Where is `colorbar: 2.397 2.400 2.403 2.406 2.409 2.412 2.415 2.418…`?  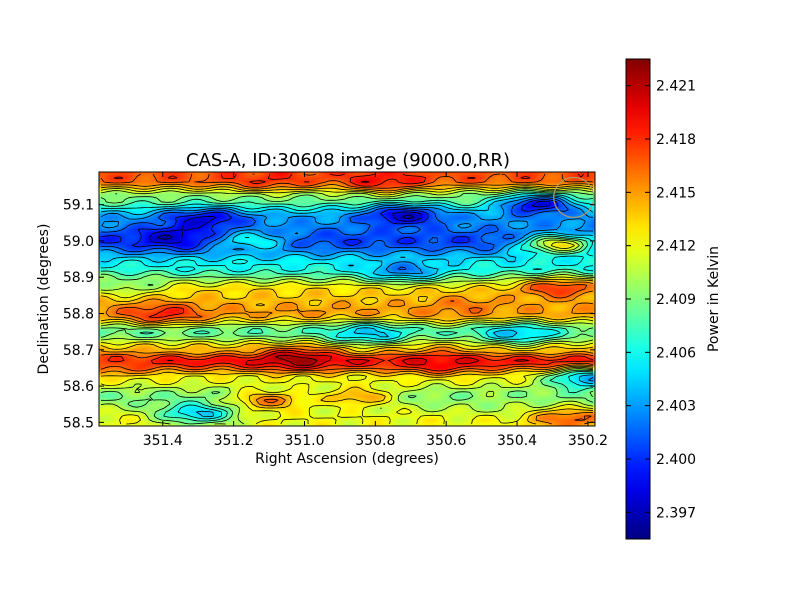 colorbar: 2.397 2.400 2.403 2.406 2.409 2.412 2.415 2.418… is located at coordinates (673, 299).